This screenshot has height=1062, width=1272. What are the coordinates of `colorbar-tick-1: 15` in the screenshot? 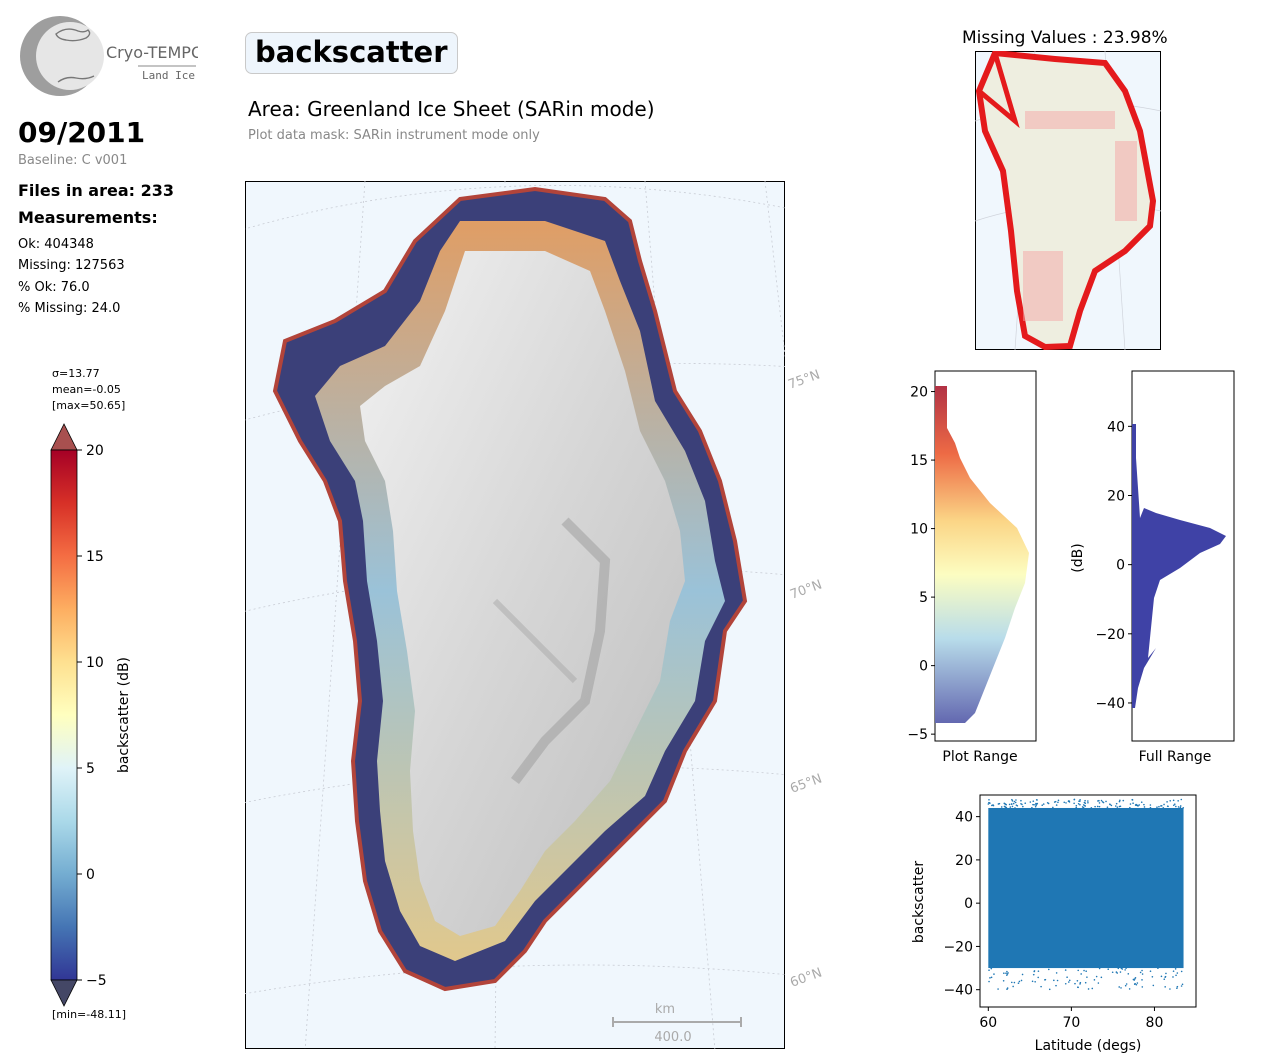 It's located at (95, 557).